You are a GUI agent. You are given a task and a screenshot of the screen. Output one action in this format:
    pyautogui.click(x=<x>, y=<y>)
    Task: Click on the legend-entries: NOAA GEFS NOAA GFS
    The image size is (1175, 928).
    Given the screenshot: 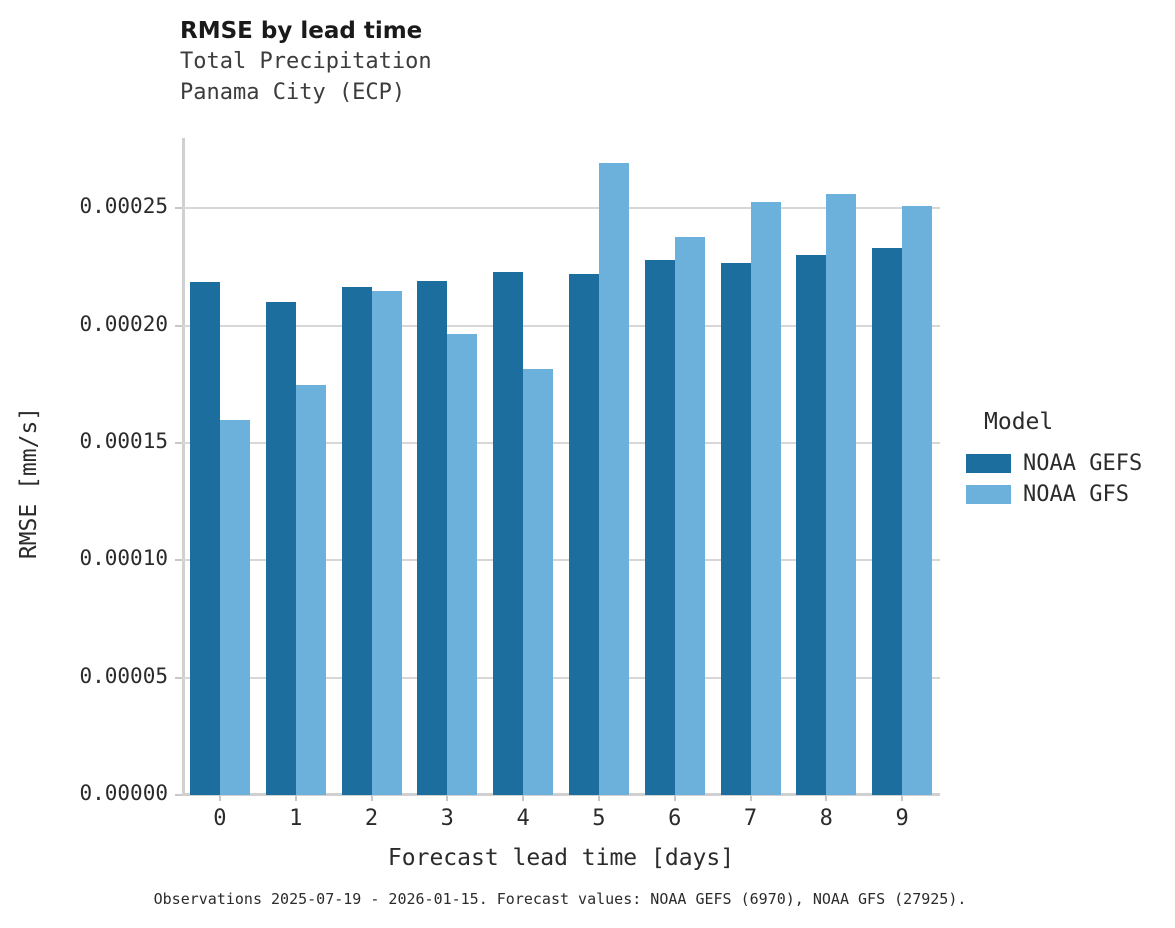 What is the action you would take?
    pyautogui.click(x=1070, y=479)
    